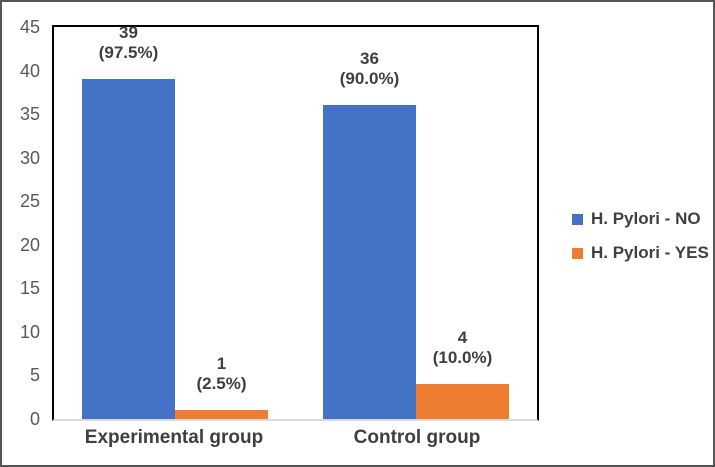  Describe the element at coordinates (128, 249) in the screenshot. I see `bar-h-pylori-no-experimental-group` at that location.